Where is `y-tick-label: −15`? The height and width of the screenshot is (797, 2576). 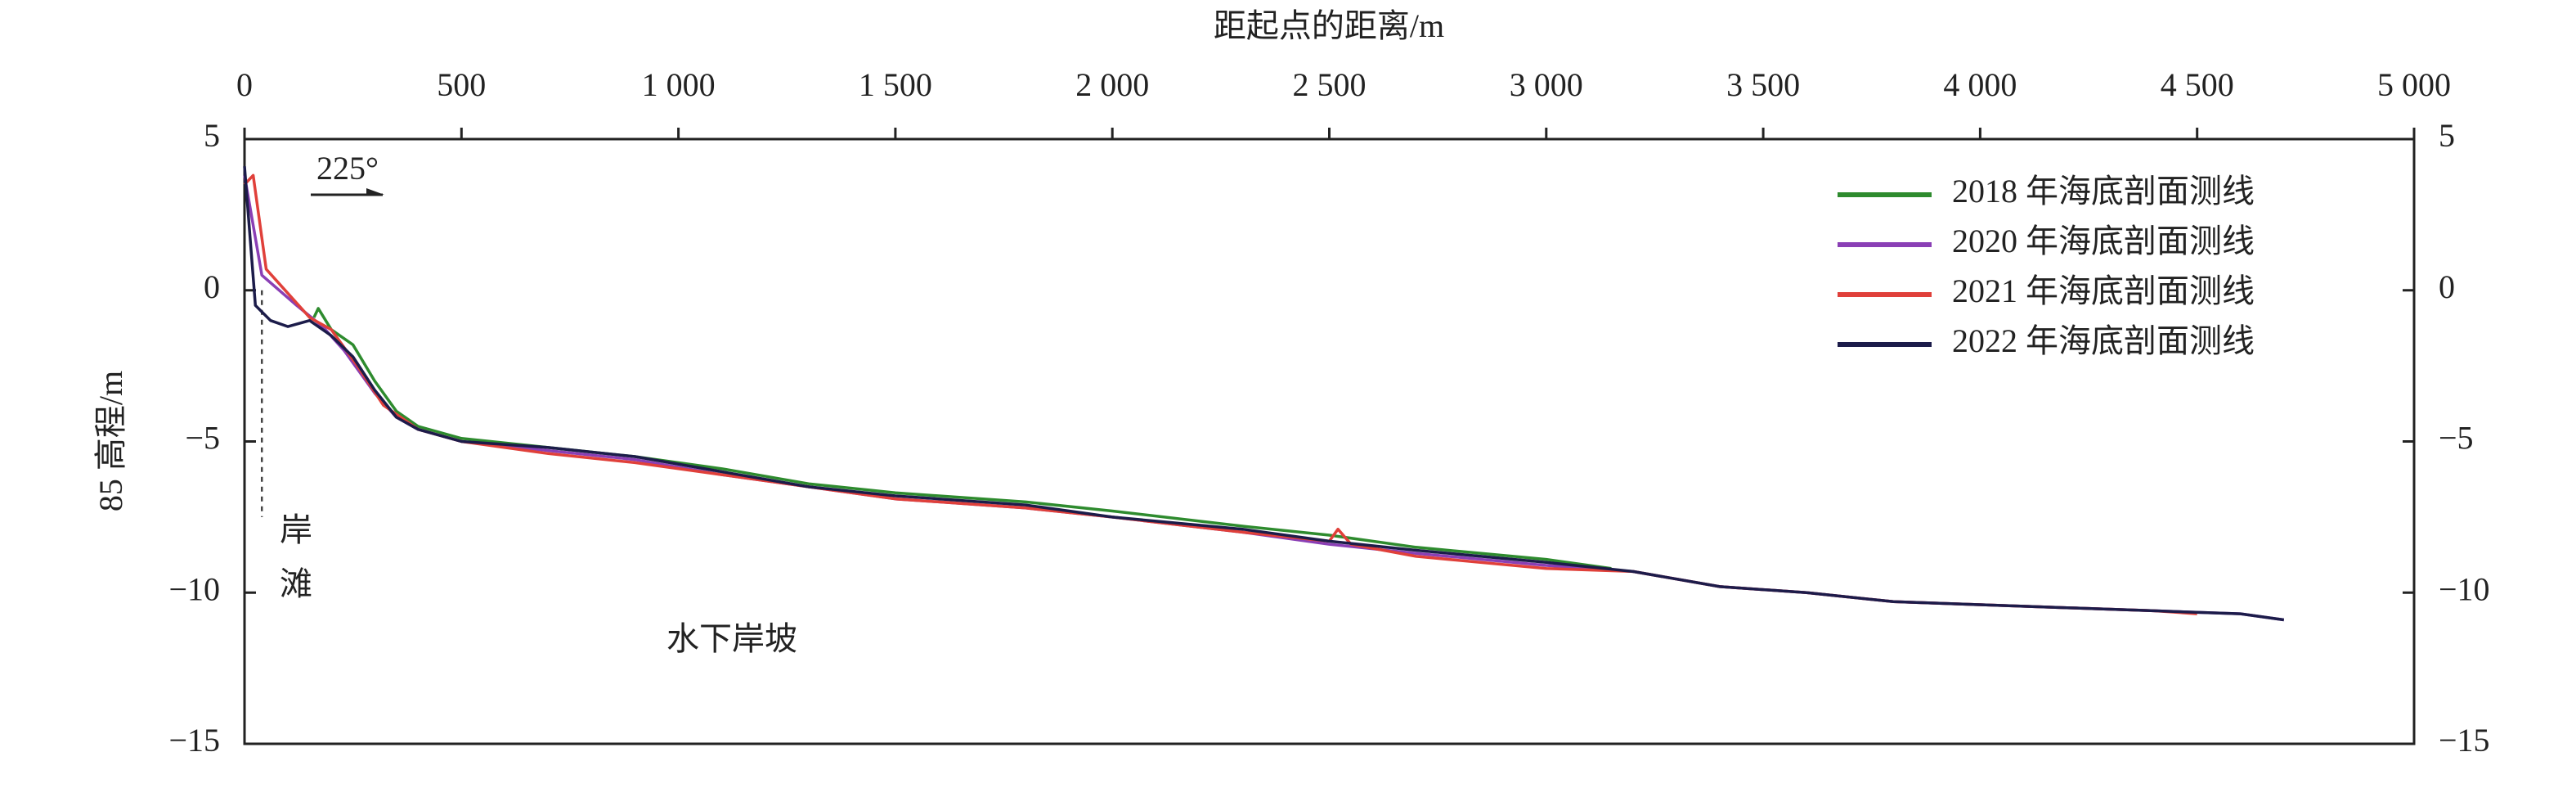 y-tick-label: −15 is located at coordinates (194, 740).